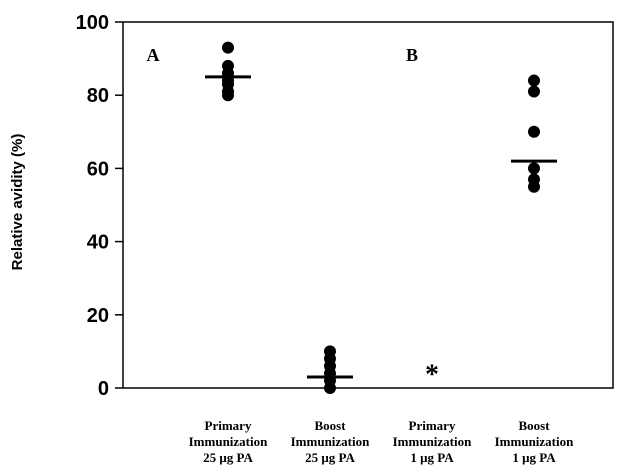  I want to click on y-tick-label: 80, so click(98, 96).